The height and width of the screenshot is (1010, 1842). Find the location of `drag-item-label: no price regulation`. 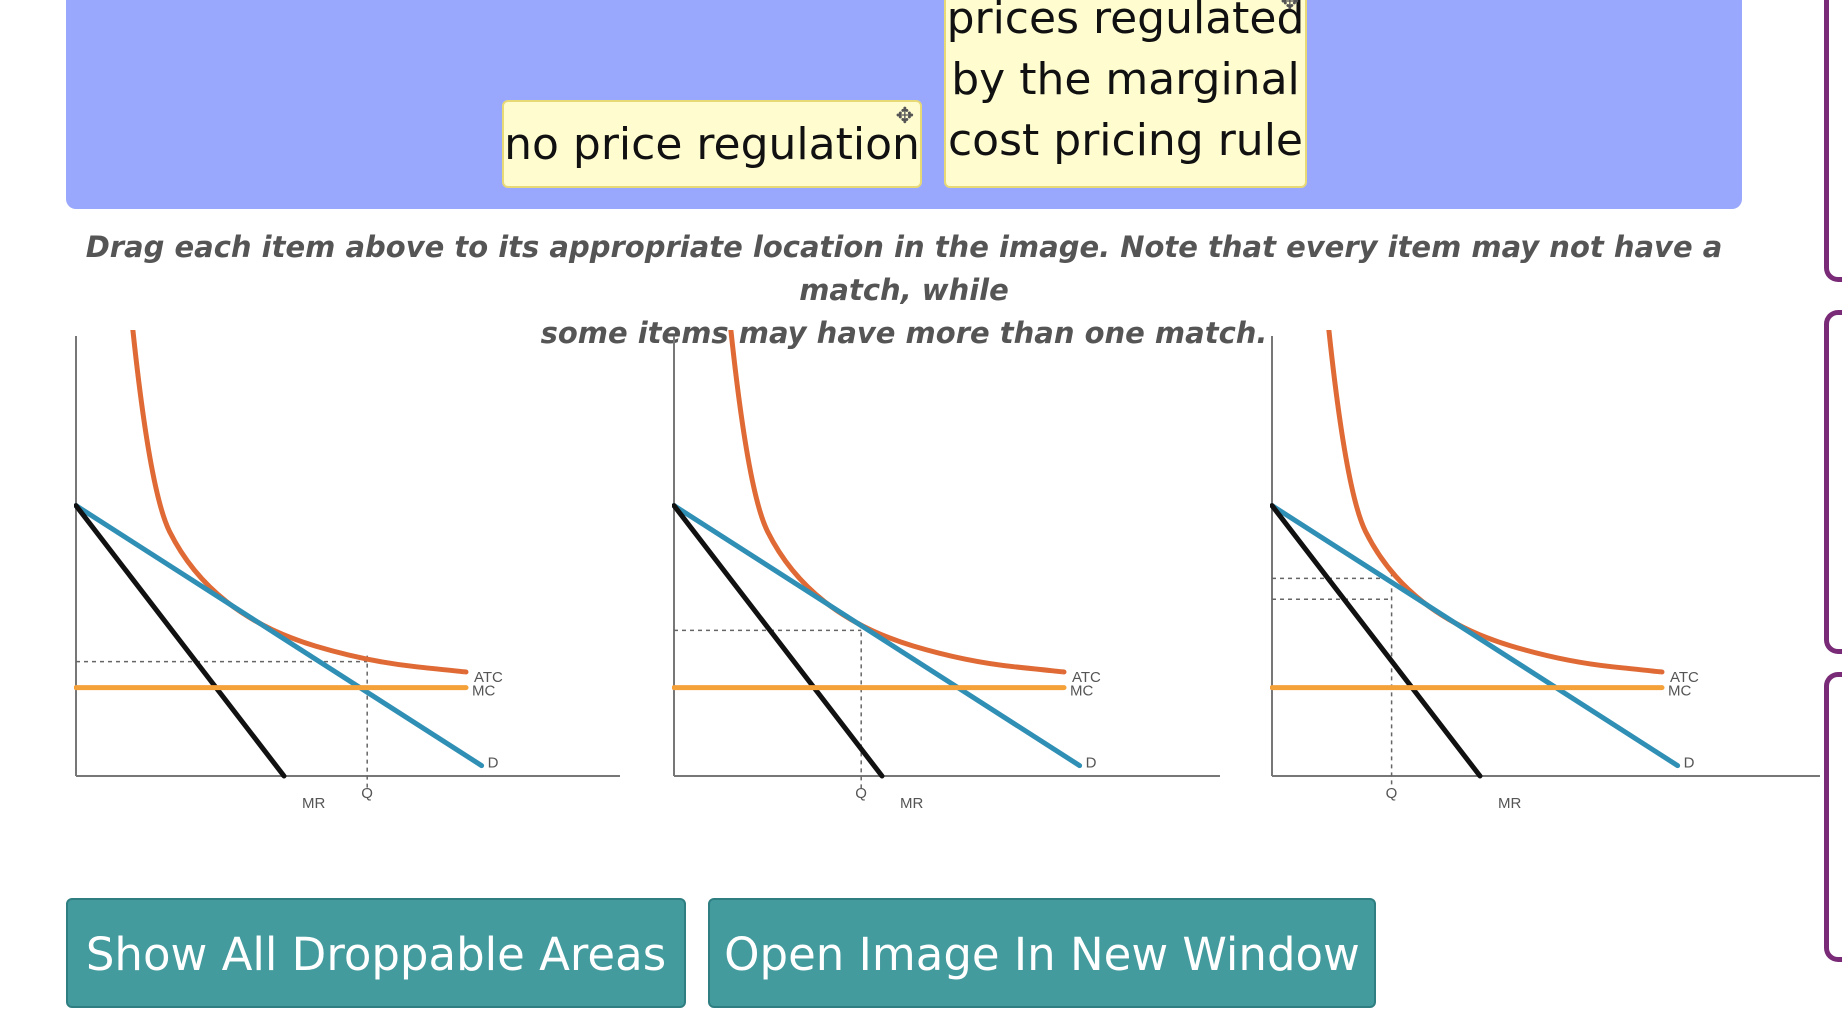

drag-item-label: no price regulation is located at coordinates (712, 144).